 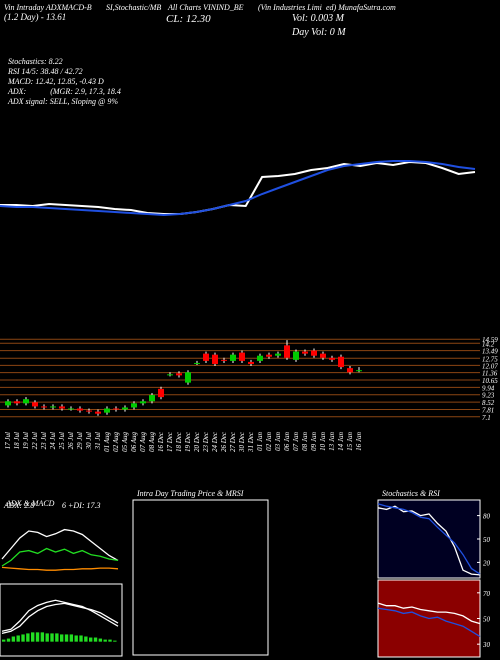 What do you see at coordinates (323, 441) in the screenshot?
I see `x-tick-label: 10 Jan` at bounding box center [323, 441].